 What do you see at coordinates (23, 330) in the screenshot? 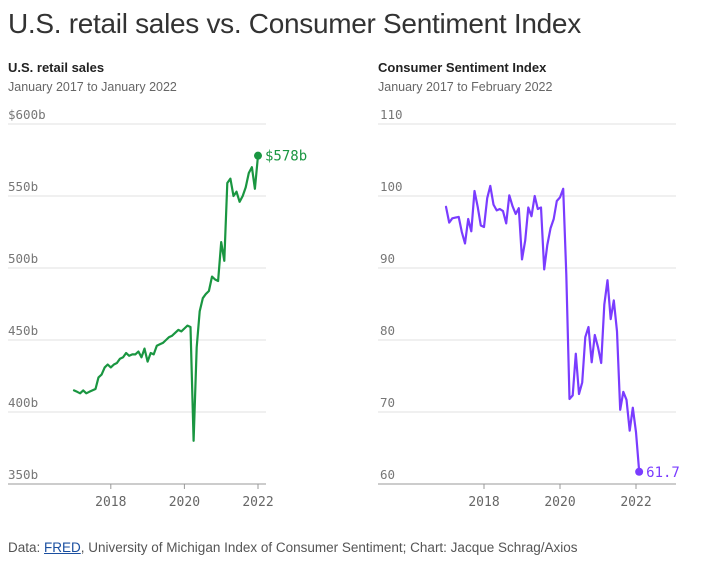
I see `y-tick-label: 450b` at bounding box center [23, 330].